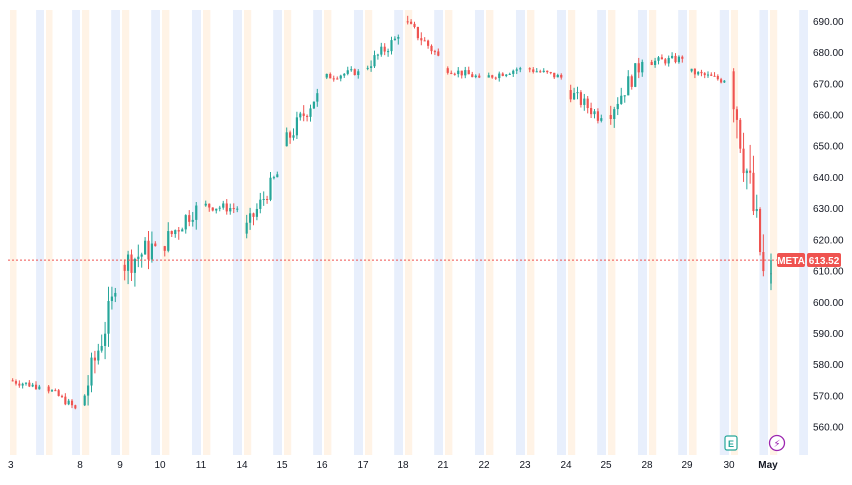 The width and height of the screenshot is (852, 485). I want to click on price-tick-label: 690.00, so click(828, 22).